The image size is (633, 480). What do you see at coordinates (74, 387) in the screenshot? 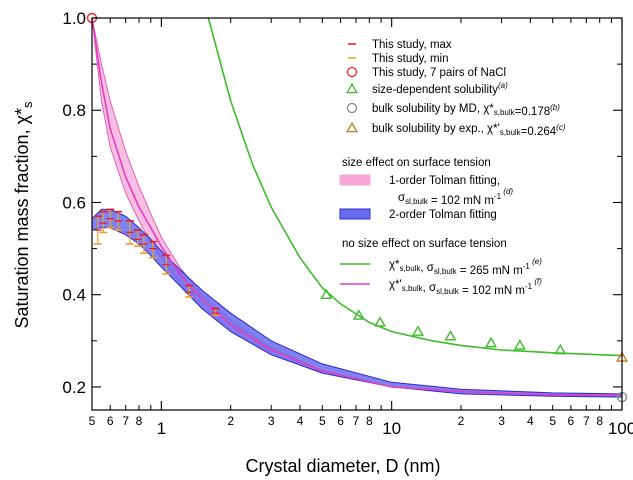
I see `y-tick-label: 0.2` at bounding box center [74, 387].